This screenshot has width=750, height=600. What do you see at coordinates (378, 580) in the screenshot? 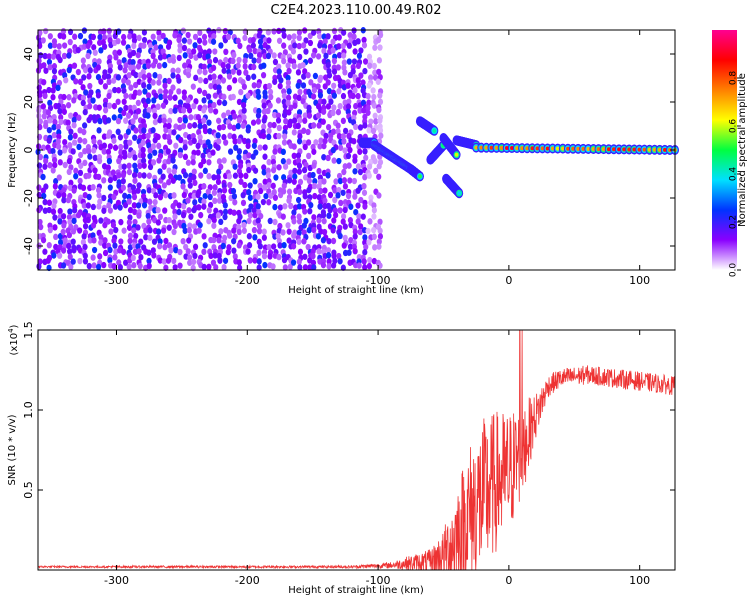
I see `snr-x-tick-label: -100` at bounding box center [378, 580].